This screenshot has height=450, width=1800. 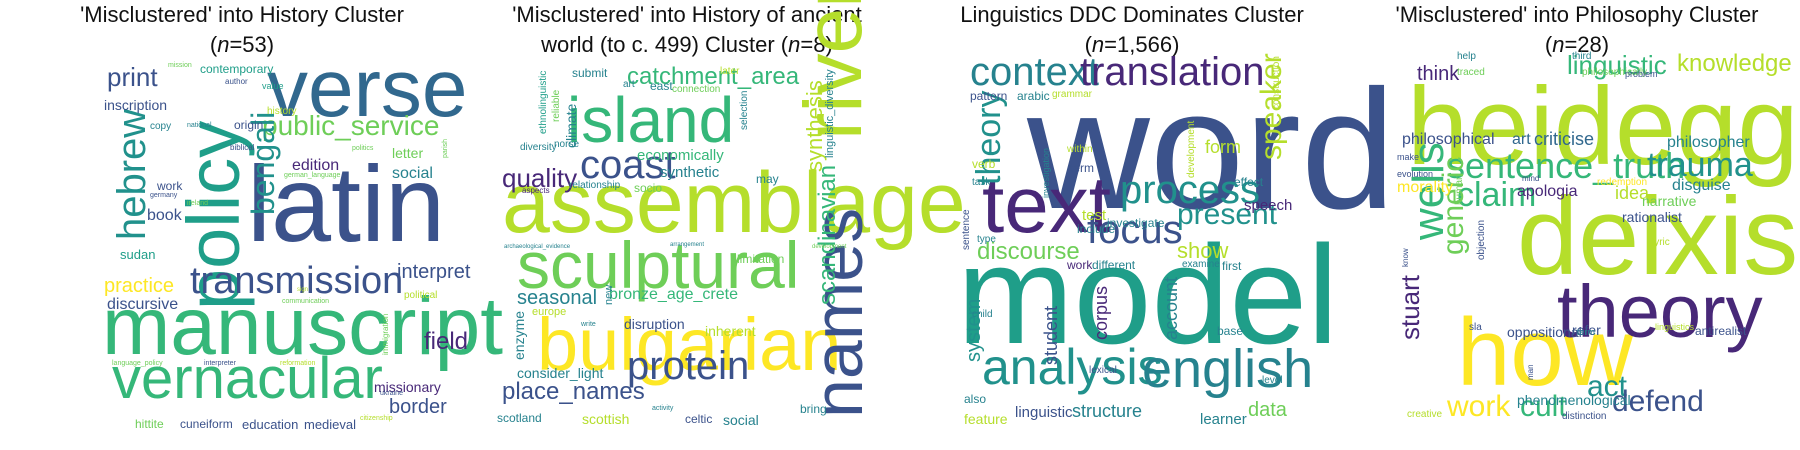 What do you see at coordinates (567, 144) in the screenshot?
I see `cloud-word: norse` at bounding box center [567, 144].